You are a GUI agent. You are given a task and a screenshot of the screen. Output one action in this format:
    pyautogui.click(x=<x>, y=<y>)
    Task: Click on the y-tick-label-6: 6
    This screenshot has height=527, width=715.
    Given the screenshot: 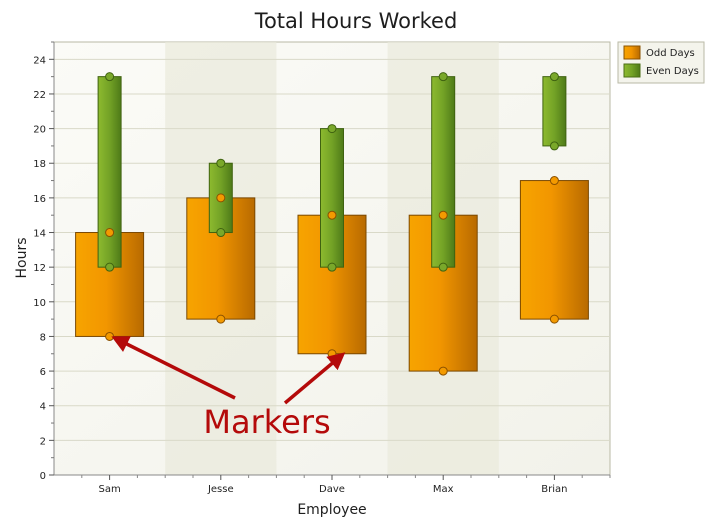 What is the action you would take?
    pyautogui.click(x=43, y=372)
    